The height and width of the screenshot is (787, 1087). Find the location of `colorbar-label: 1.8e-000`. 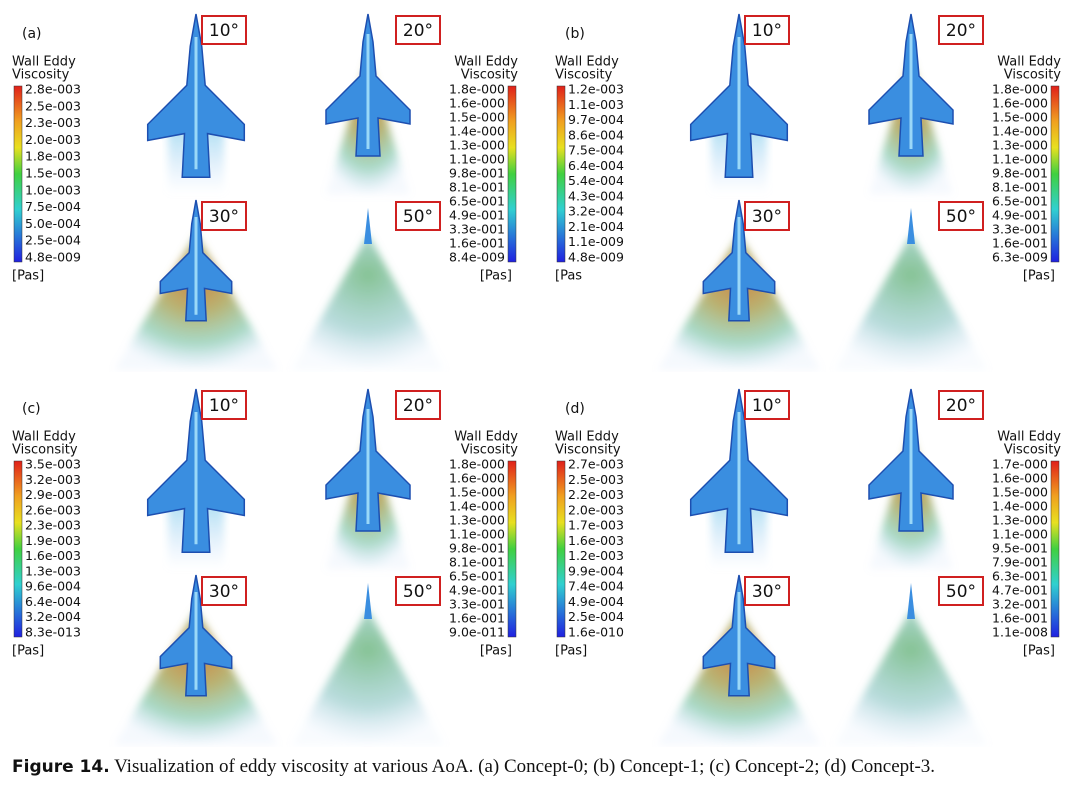

colorbar-label: 1.8e-000 is located at coordinates (477, 464).